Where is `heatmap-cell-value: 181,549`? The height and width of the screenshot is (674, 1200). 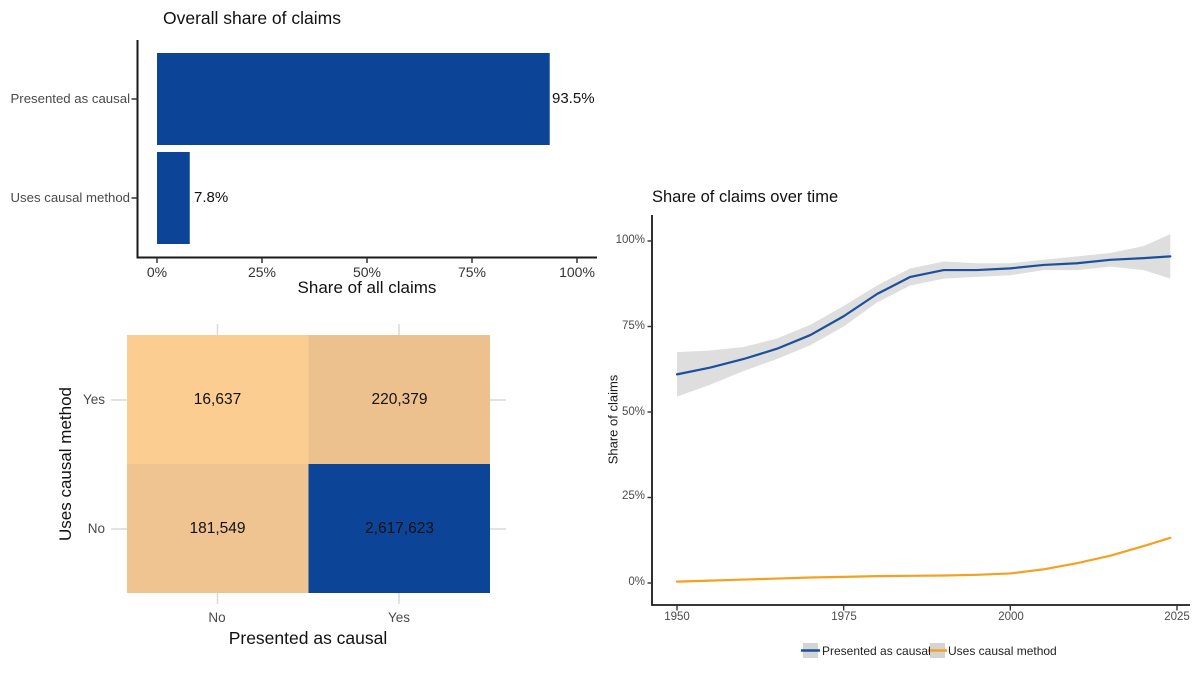
heatmap-cell-value: 181,549 is located at coordinates (217, 528).